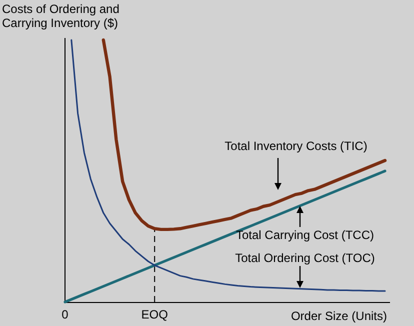 This screenshot has height=326, width=414. I want to click on annotation: Total Ordering Cost (TOC), so click(305, 258).